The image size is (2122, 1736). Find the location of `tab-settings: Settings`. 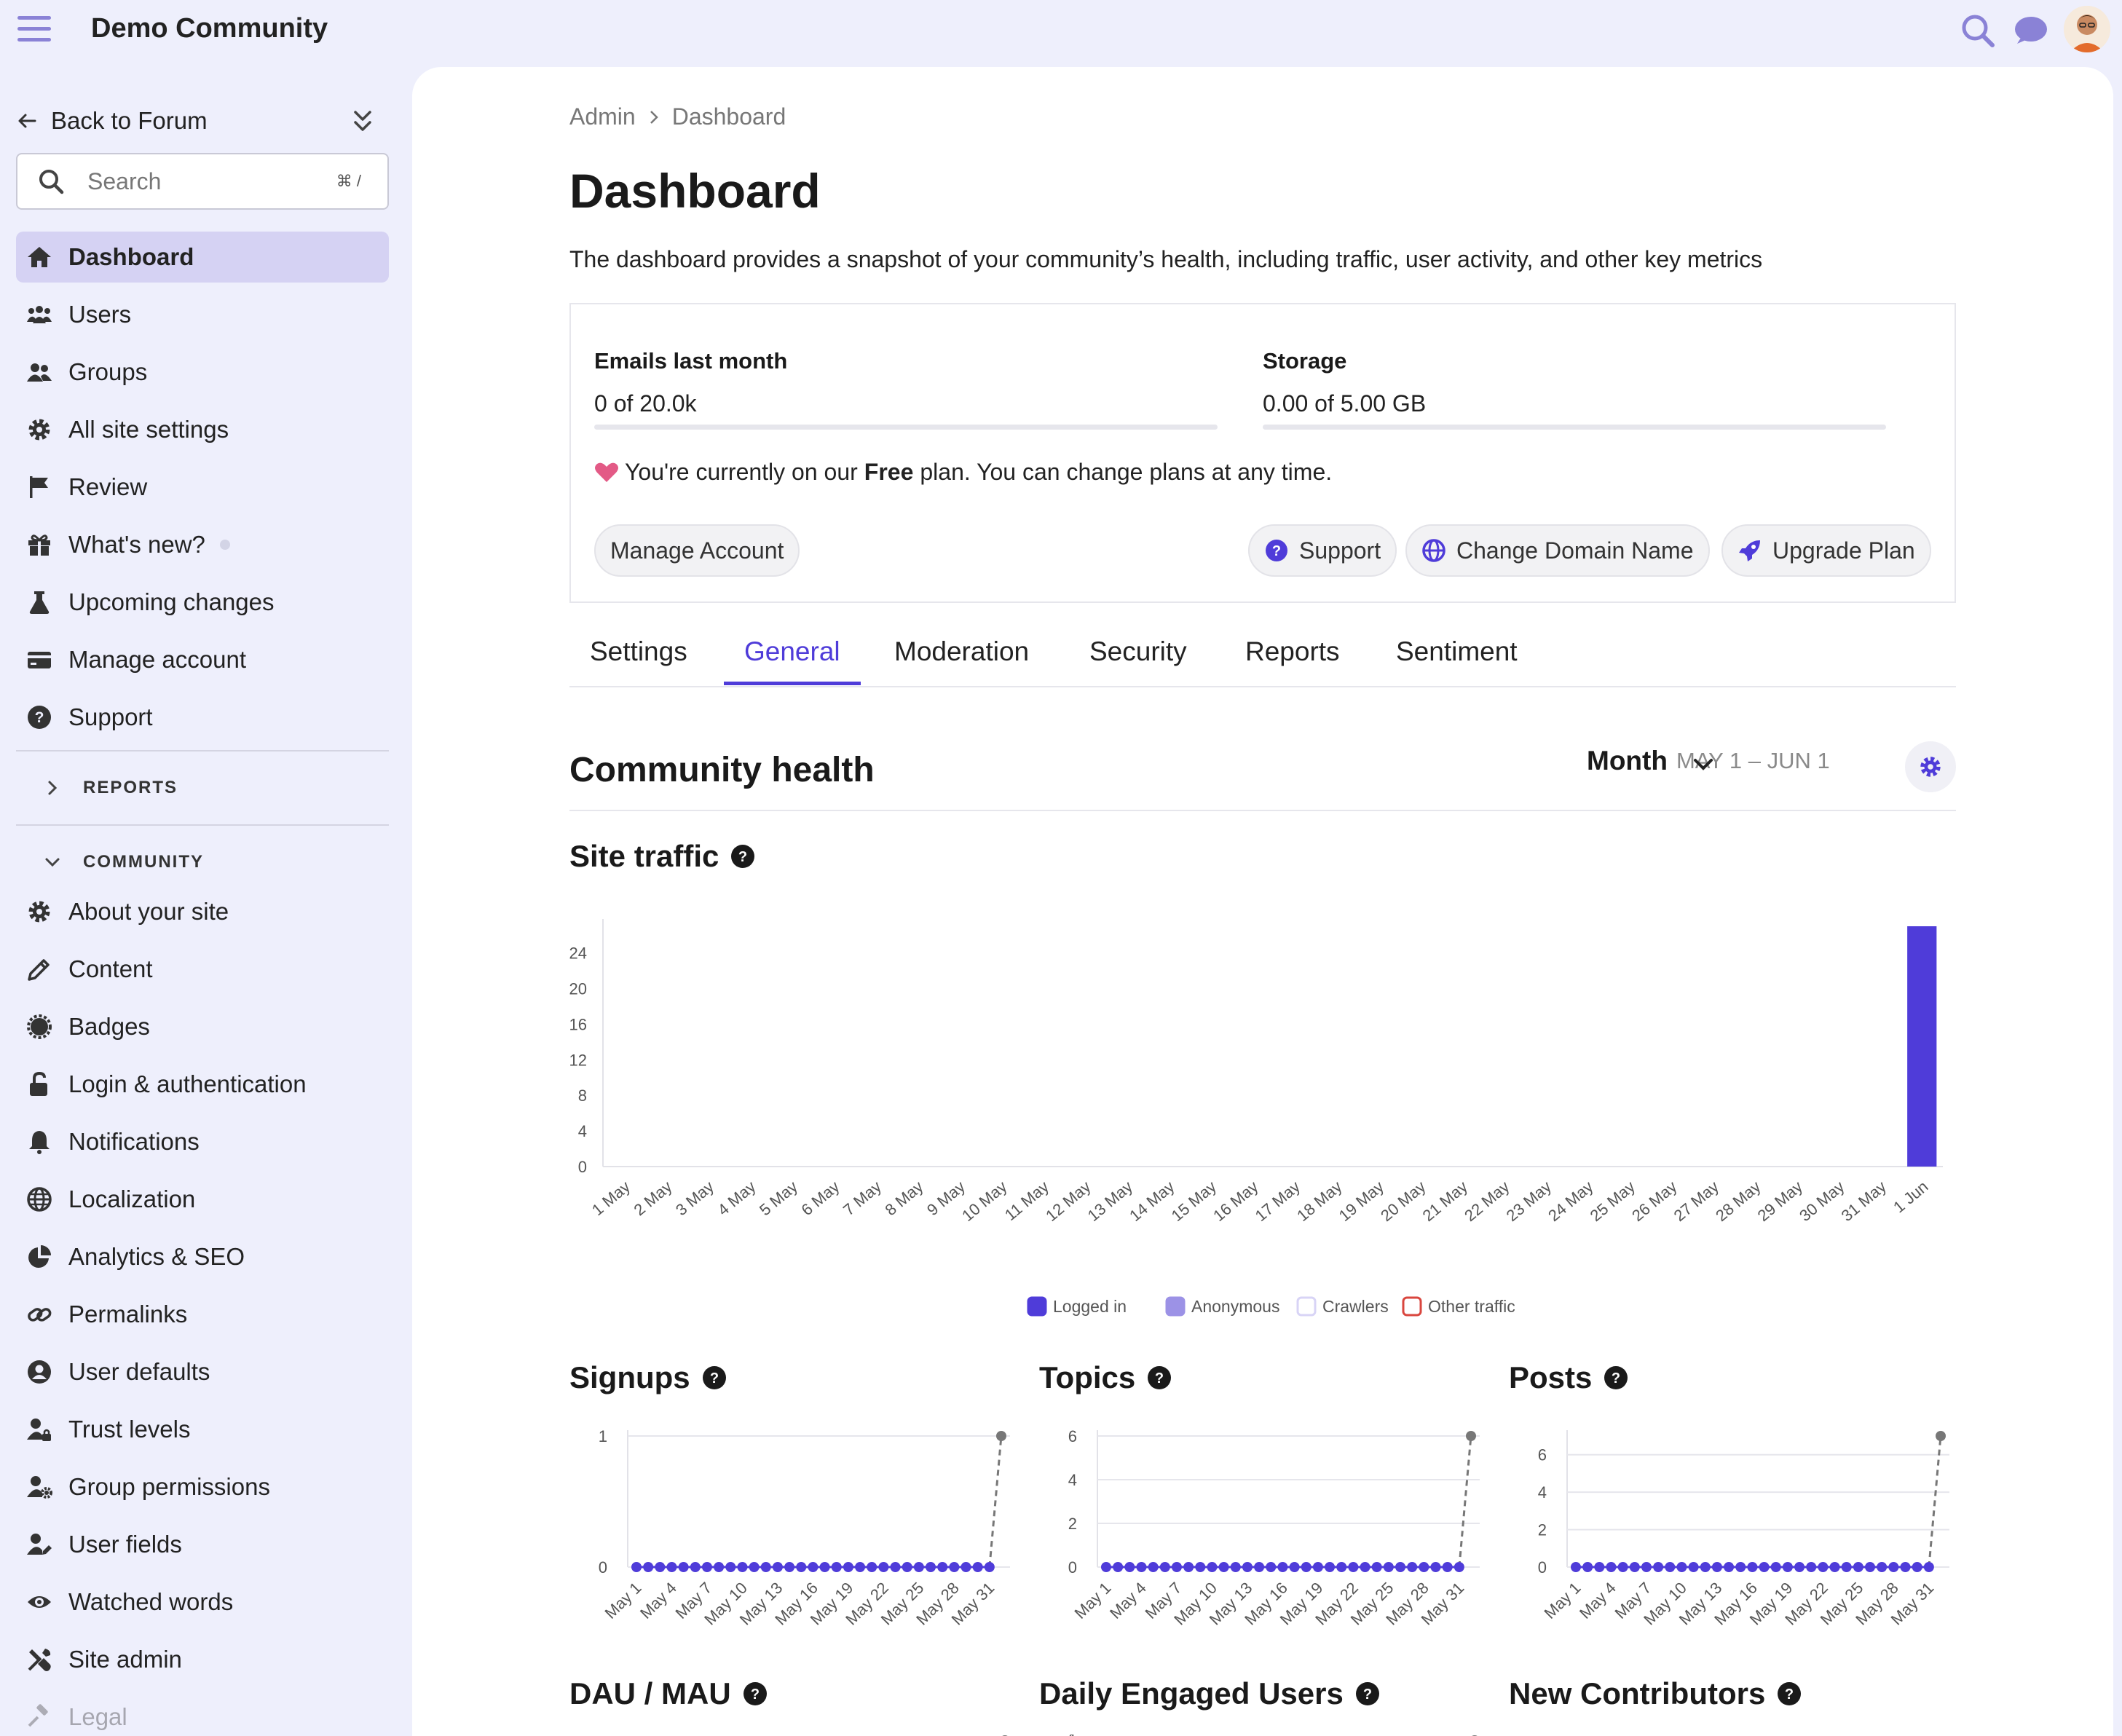

tab-settings: Settings is located at coordinates (638, 651).